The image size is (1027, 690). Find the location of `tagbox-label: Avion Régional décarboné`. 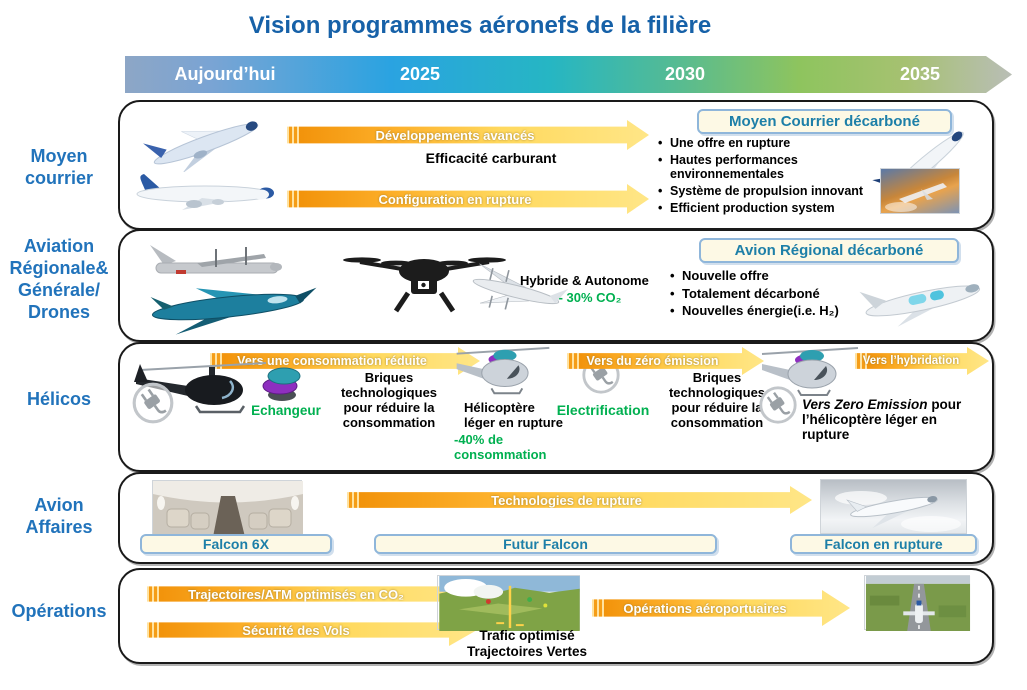

tagbox-label: Avion Régional décarboné is located at coordinates (829, 250).